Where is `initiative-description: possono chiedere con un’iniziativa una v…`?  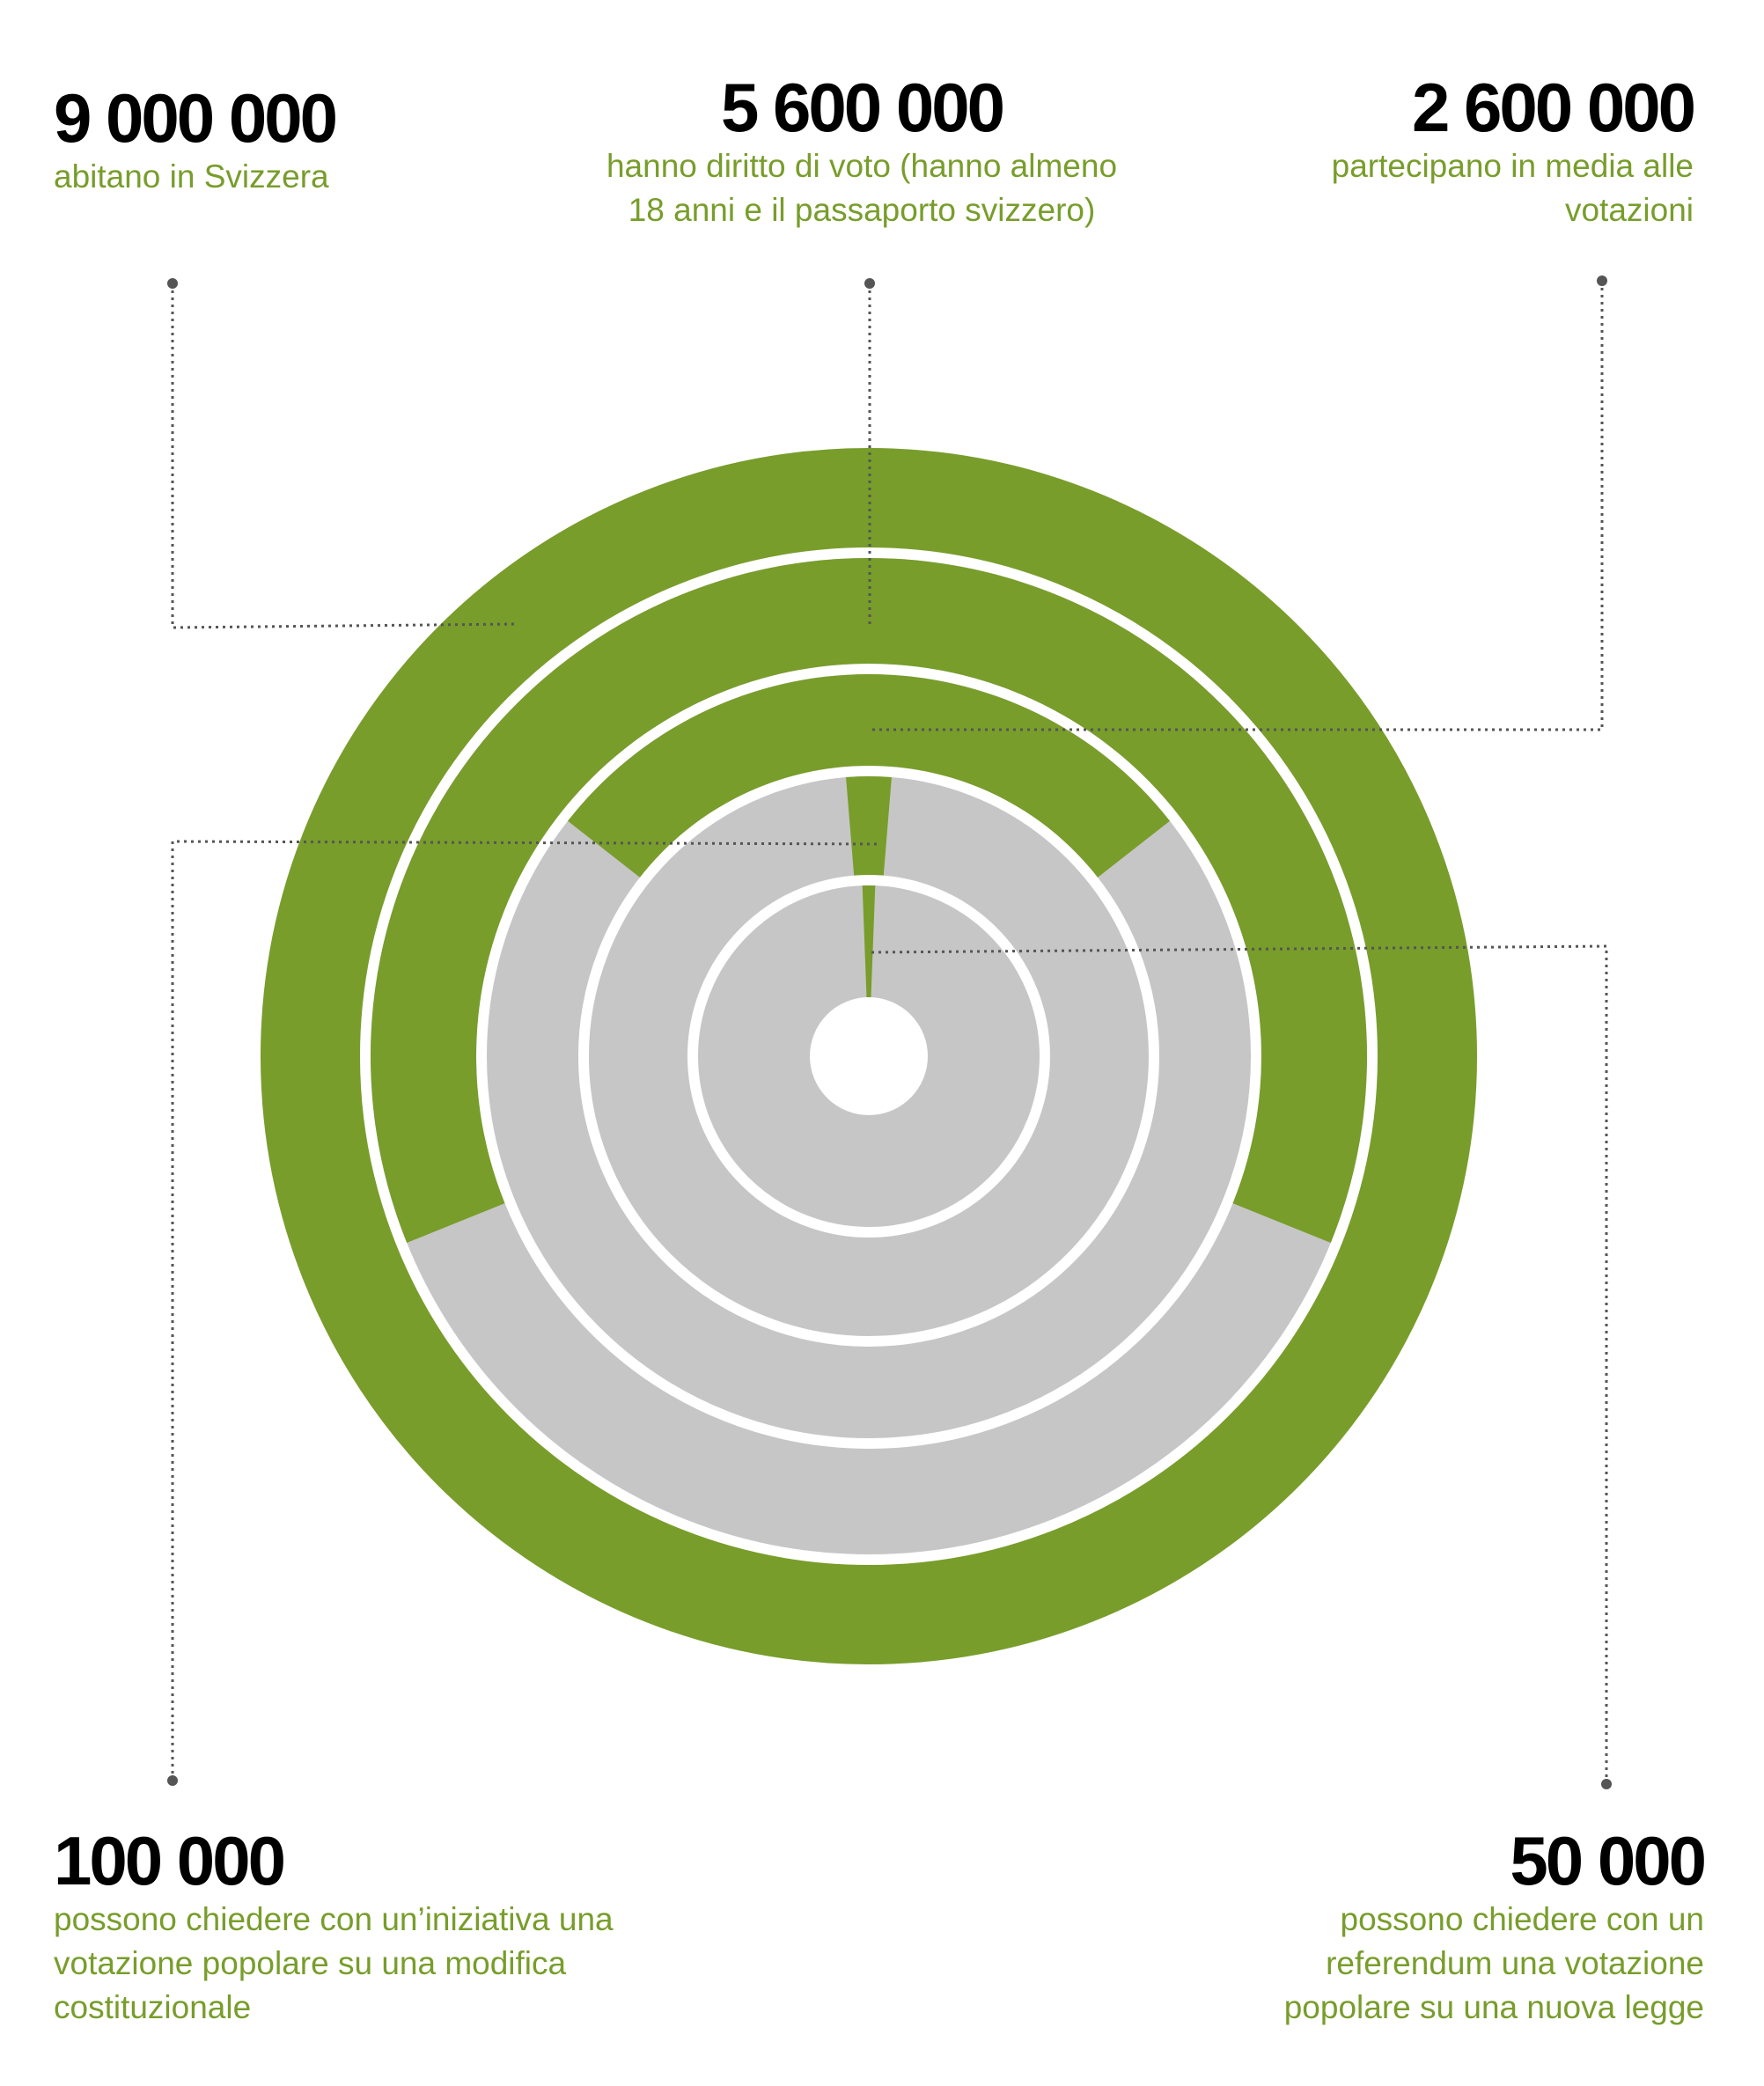 initiative-description: possono chiedere con un’iniziativa una v… is located at coordinates (334, 1963).